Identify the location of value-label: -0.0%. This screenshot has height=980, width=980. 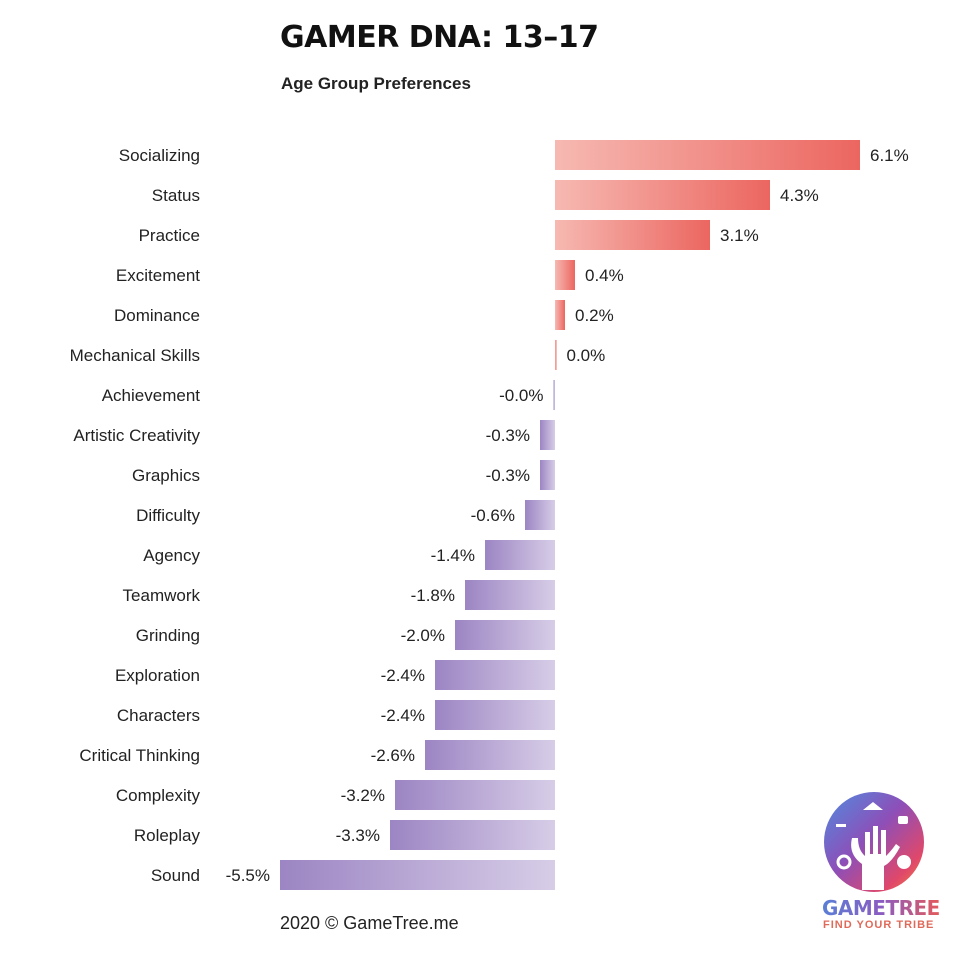
(521, 395).